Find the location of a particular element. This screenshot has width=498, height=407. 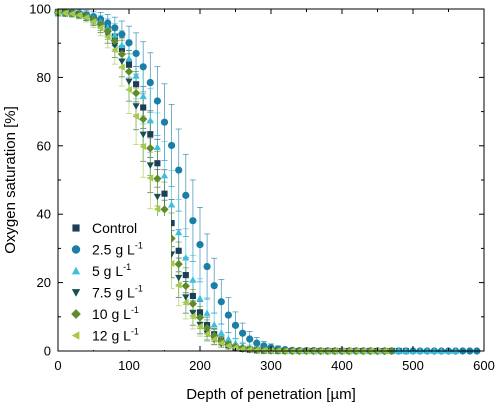

x-tick-label: 500 is located at coordinates (413, 365).